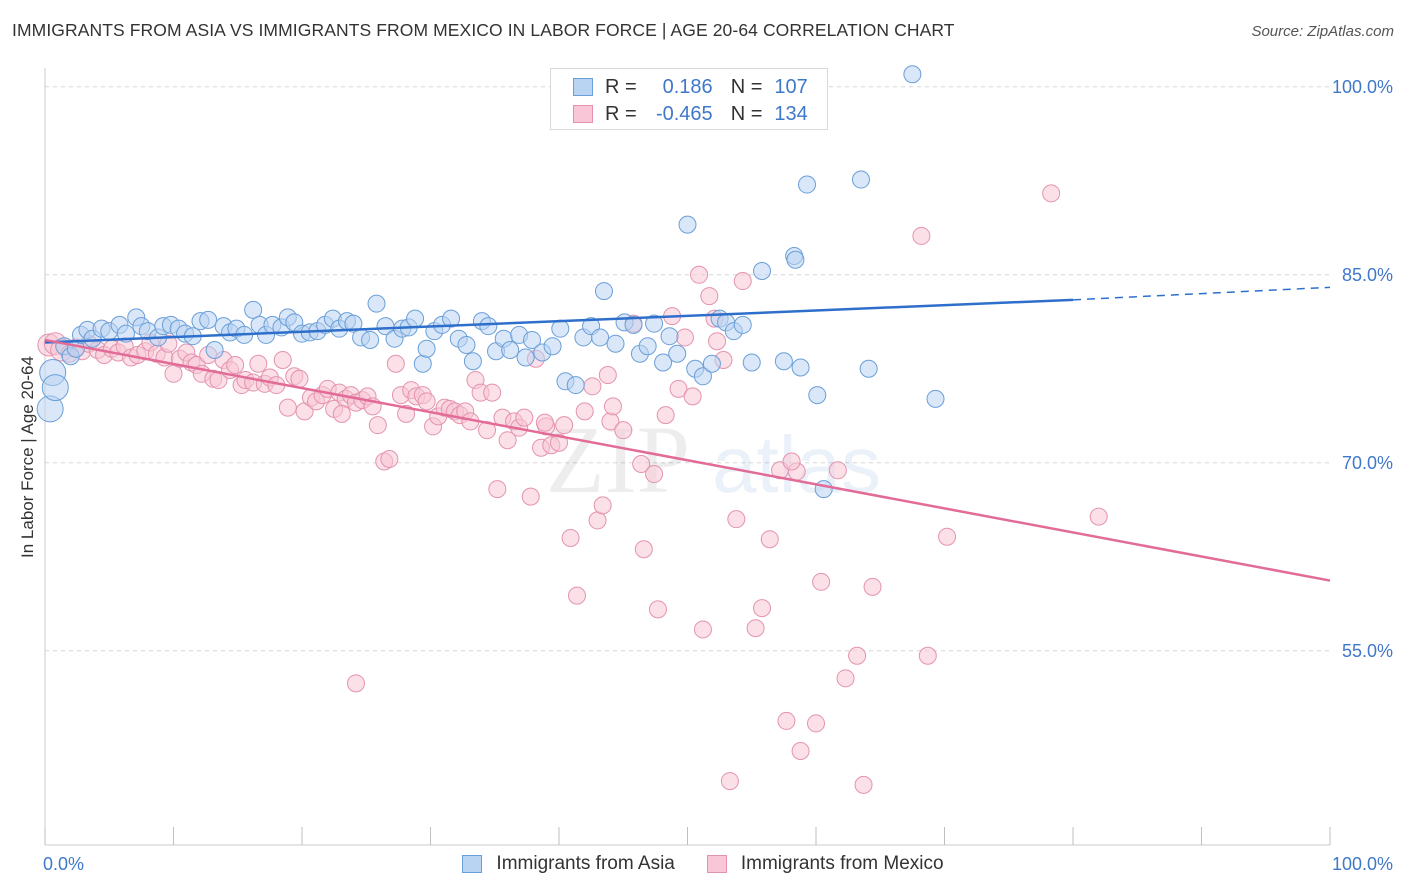 This screenshot has height=892, width=1406. Describe the element at coordinates (27, 457) in the screenshot. I see `y-axis-label: In Labor Force | Age 20-64` at that location.